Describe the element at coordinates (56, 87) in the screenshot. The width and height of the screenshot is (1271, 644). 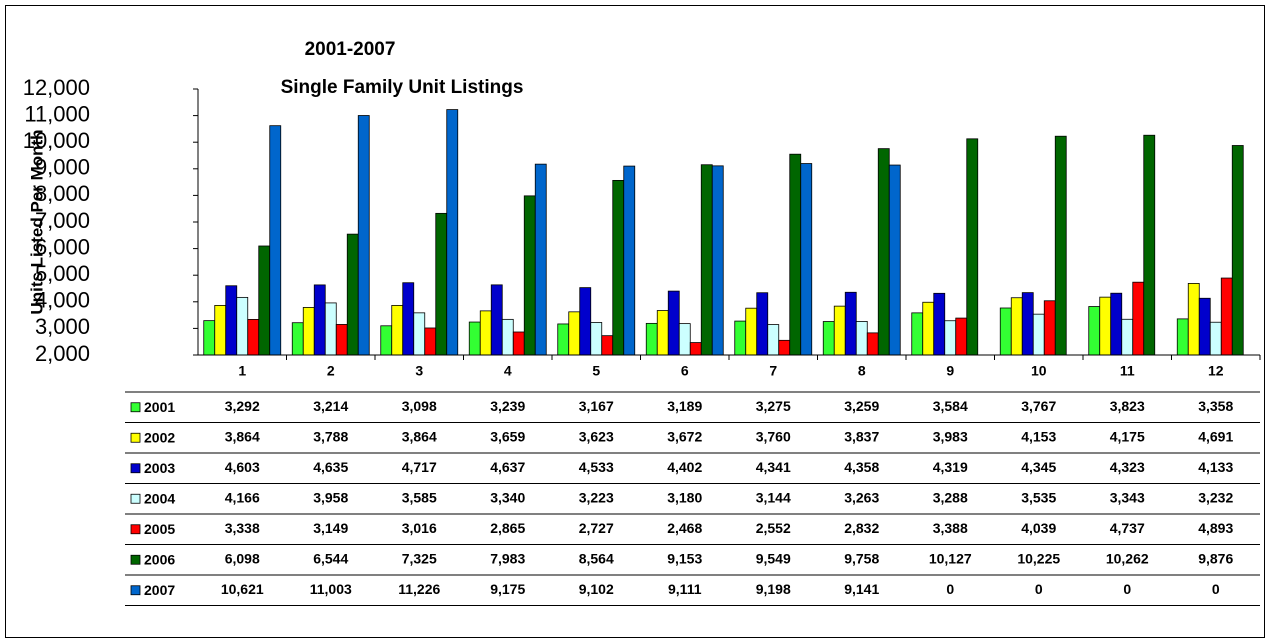
I see `y-tick-label: 12,000` at that location.